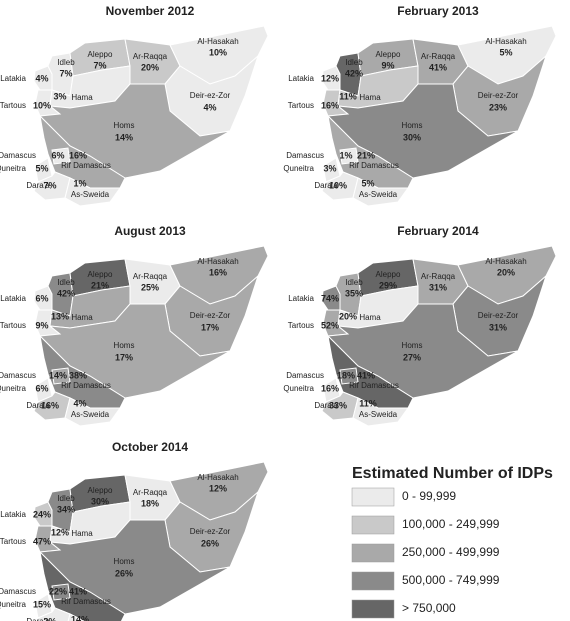 This screenshot has height=621, width=570. Describe the element at coordinates (42, 105) in the screenshot. I see `region-value: 10%` at that location.